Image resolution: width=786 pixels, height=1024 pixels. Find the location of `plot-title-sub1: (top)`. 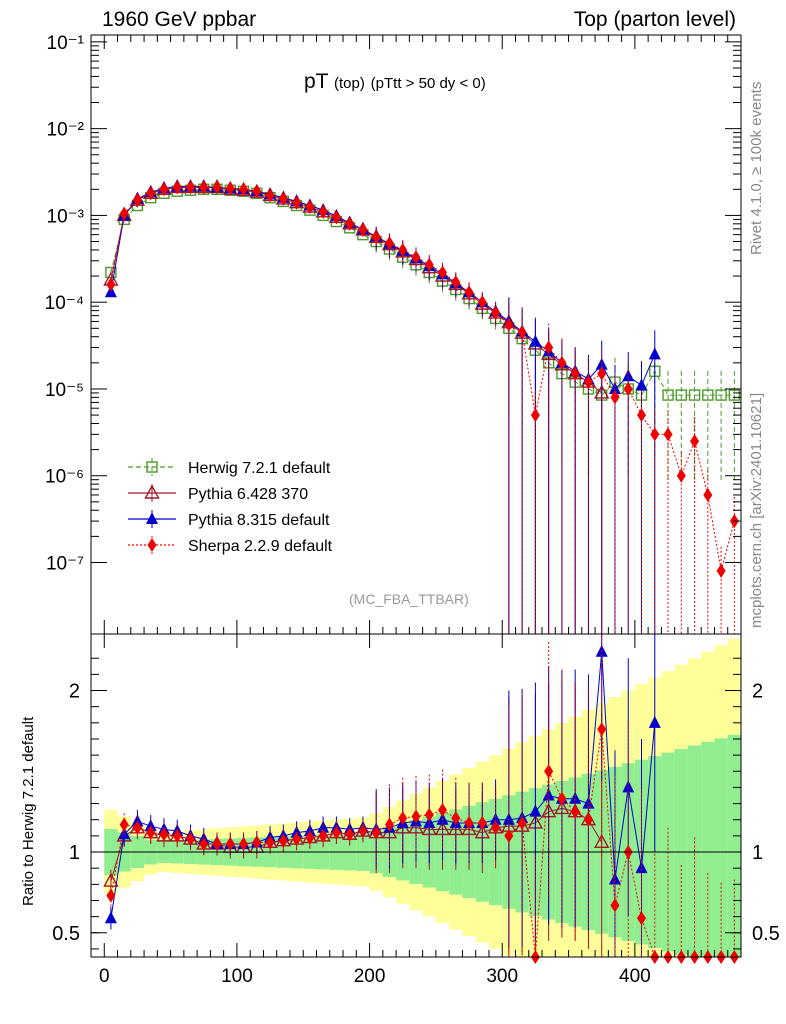

plot-title-sub1: (top) is located at coordinates (349, 83).